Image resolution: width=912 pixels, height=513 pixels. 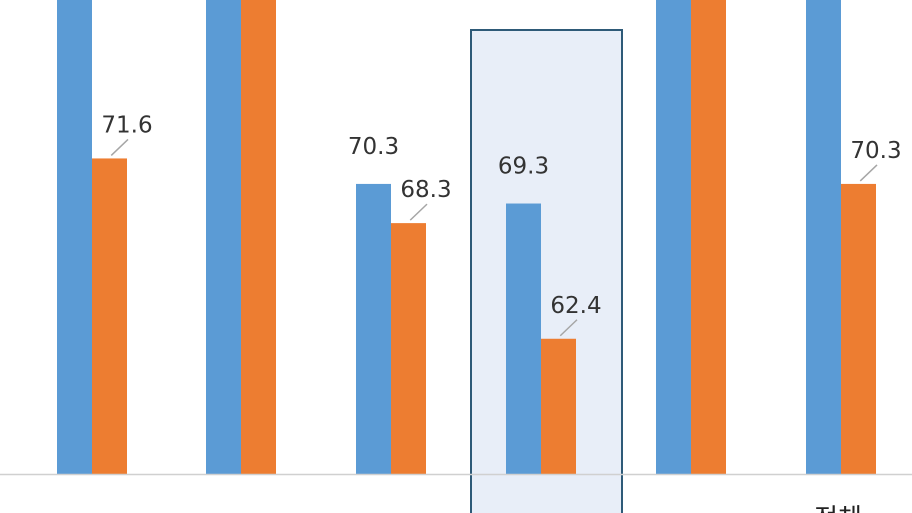 What do you see at coordinates (523, 338) in the screenshot?
I see `bar-s0-c3` at bounding box center [523, 338].